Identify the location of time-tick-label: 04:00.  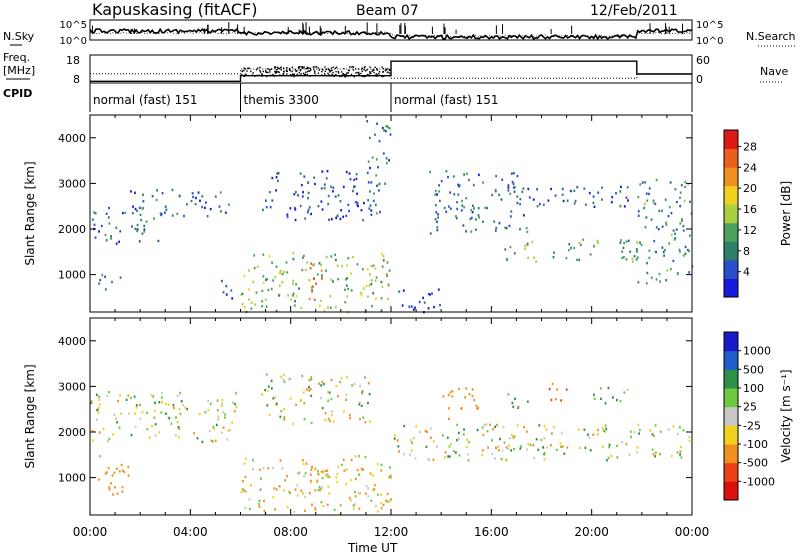
(190, 532).